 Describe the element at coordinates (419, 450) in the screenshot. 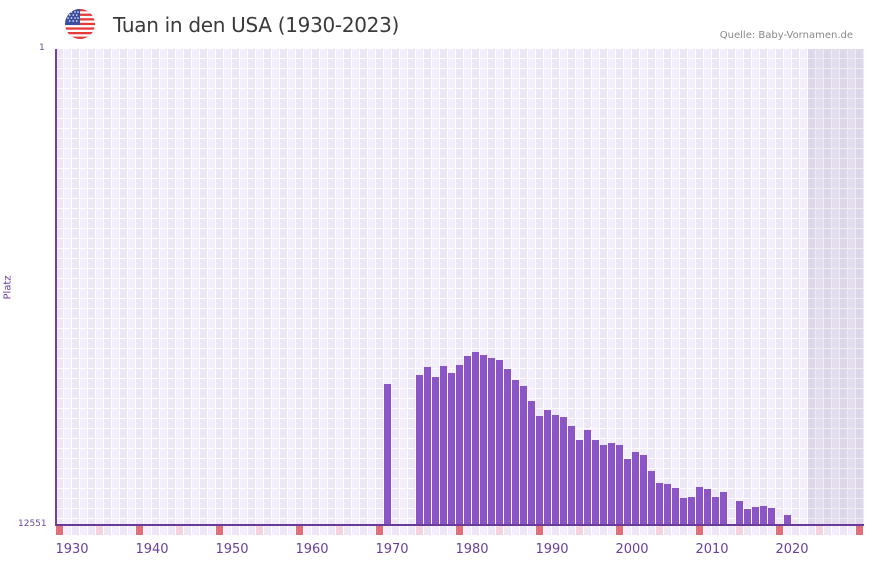

I see `bar-1974` at that location.